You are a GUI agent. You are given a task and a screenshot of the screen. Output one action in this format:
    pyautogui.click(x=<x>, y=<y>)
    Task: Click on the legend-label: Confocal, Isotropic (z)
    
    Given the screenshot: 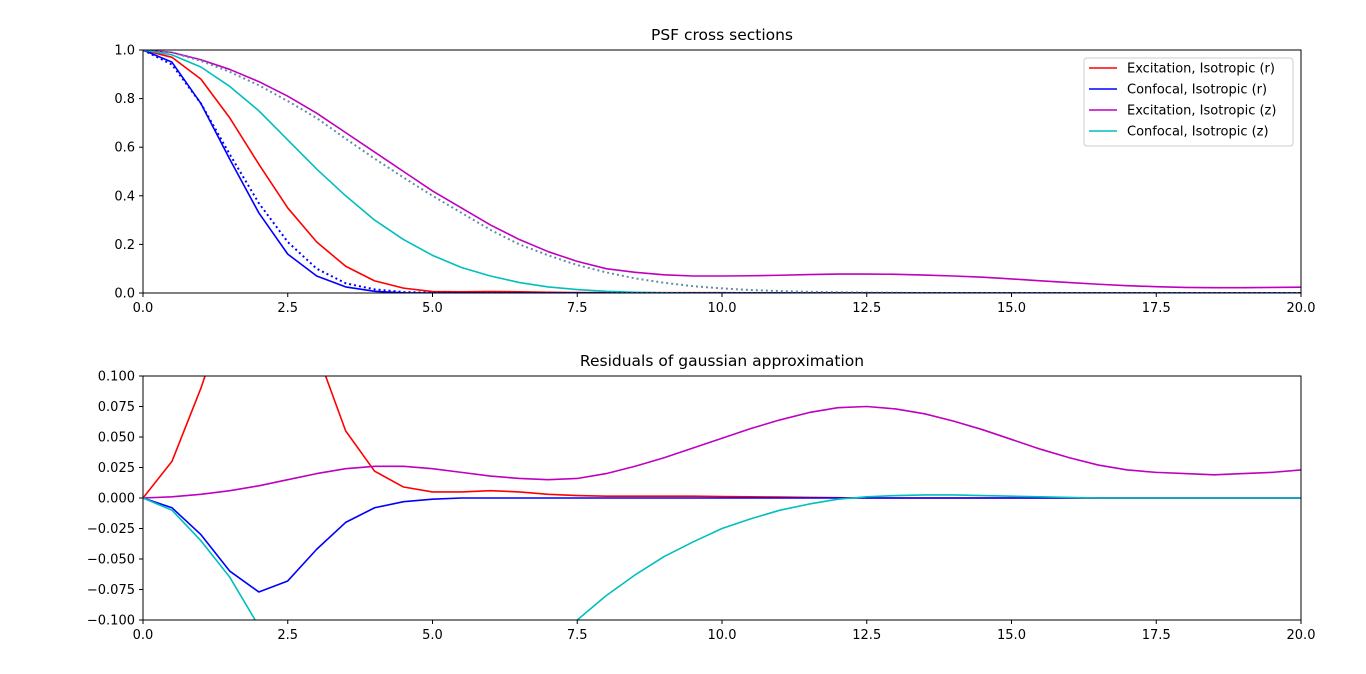 What is the action you would take?
    pyautogui.click(x=1198, y=132)
    